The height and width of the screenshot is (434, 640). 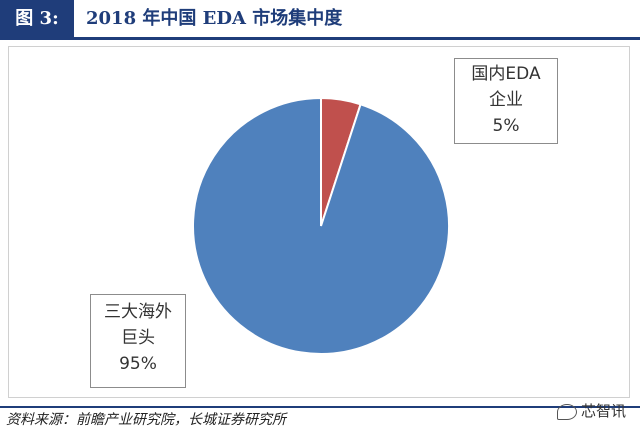 What do you see at coordinates (320, 407) in the screenshot?
I see `source-divider` at bounding box center [320, 407].